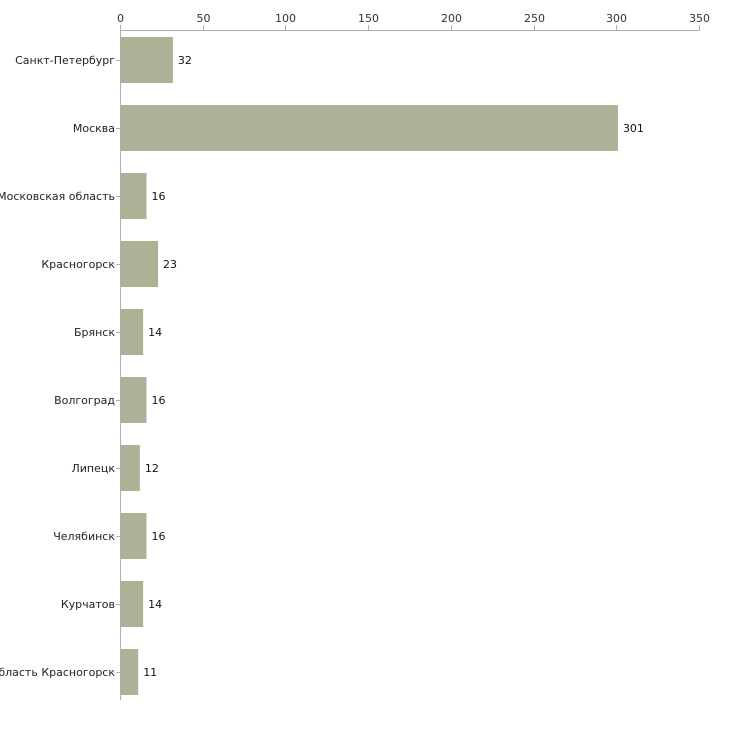 This screenshot has width=730, height=730. I want to click on category-label: Липецк, so click(93, 468).